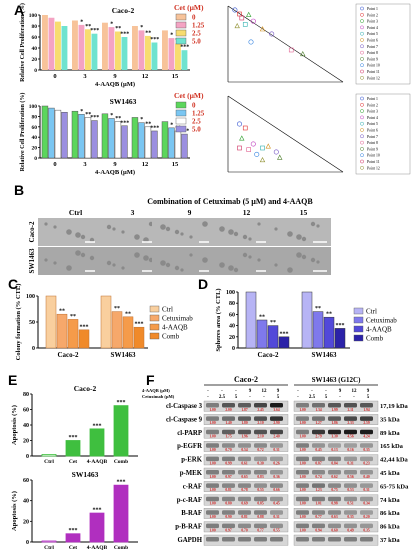  I want to click on band-quantification: 1.27, so click(318, 423).